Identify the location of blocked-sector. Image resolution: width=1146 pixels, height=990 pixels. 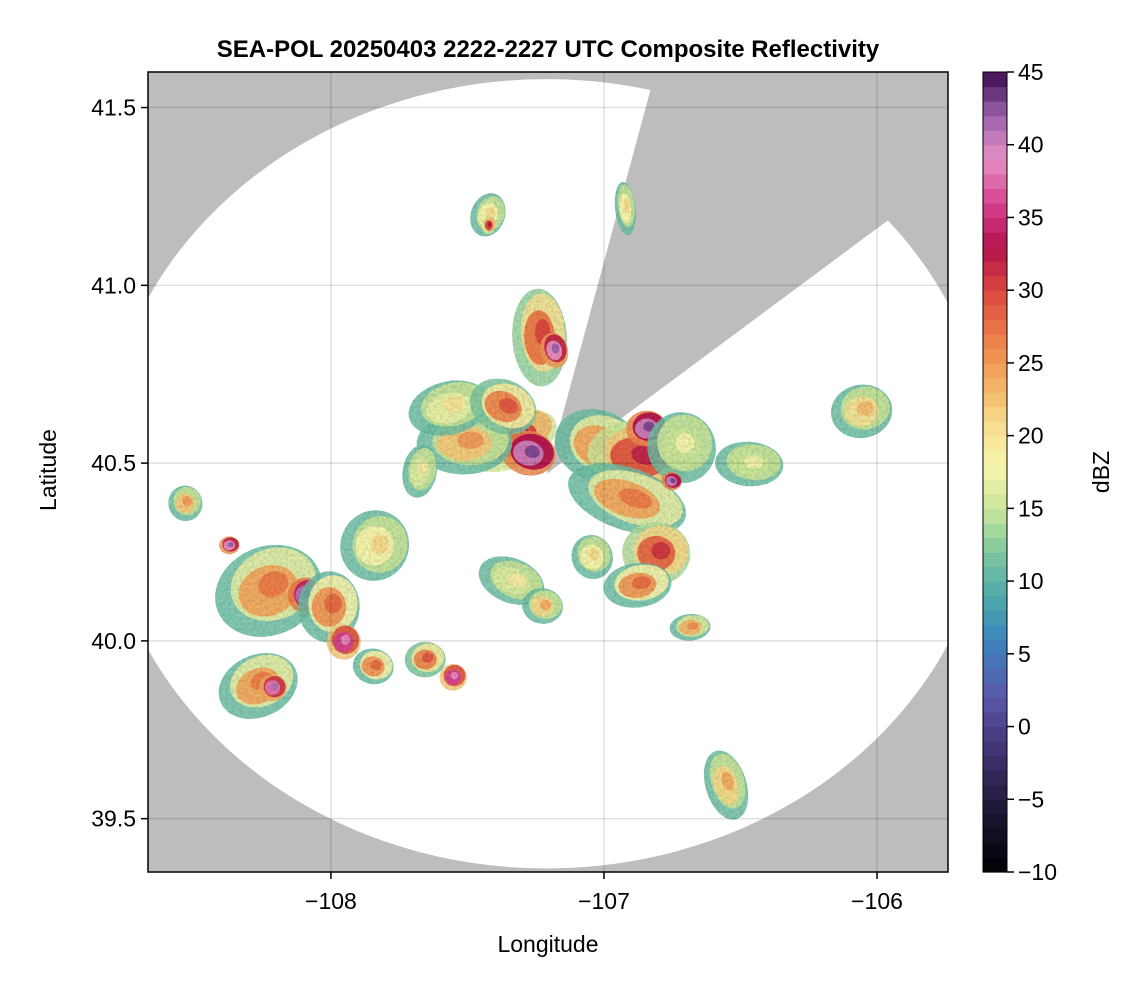
(747, 273).